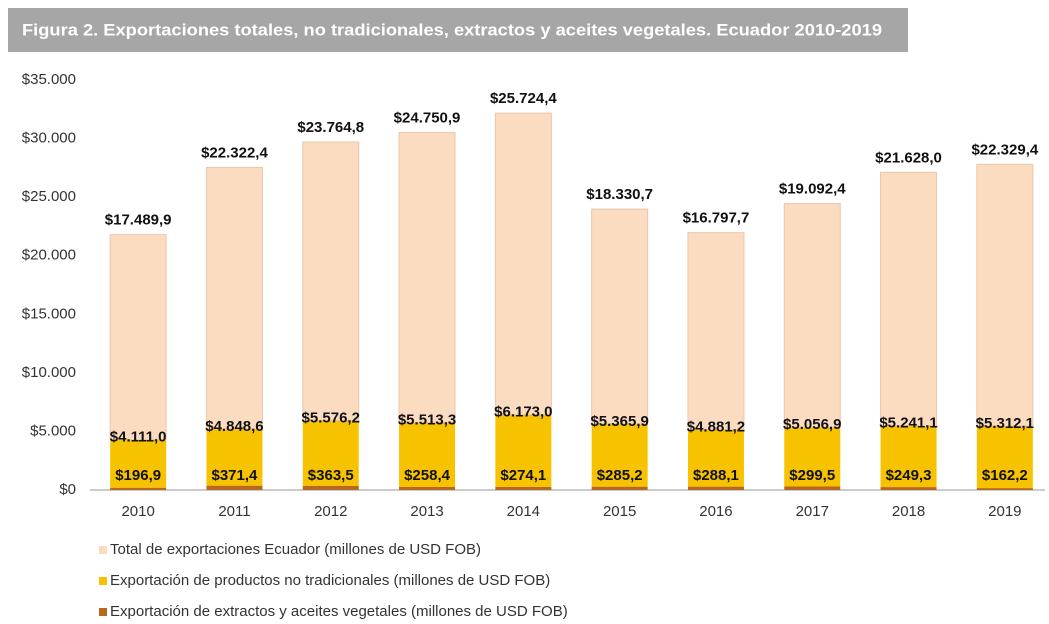  What do you see at coordinates (1005, 423) in the screenshot?
I see `data-label: $5.312,1` at bounding box center [1005, 423].